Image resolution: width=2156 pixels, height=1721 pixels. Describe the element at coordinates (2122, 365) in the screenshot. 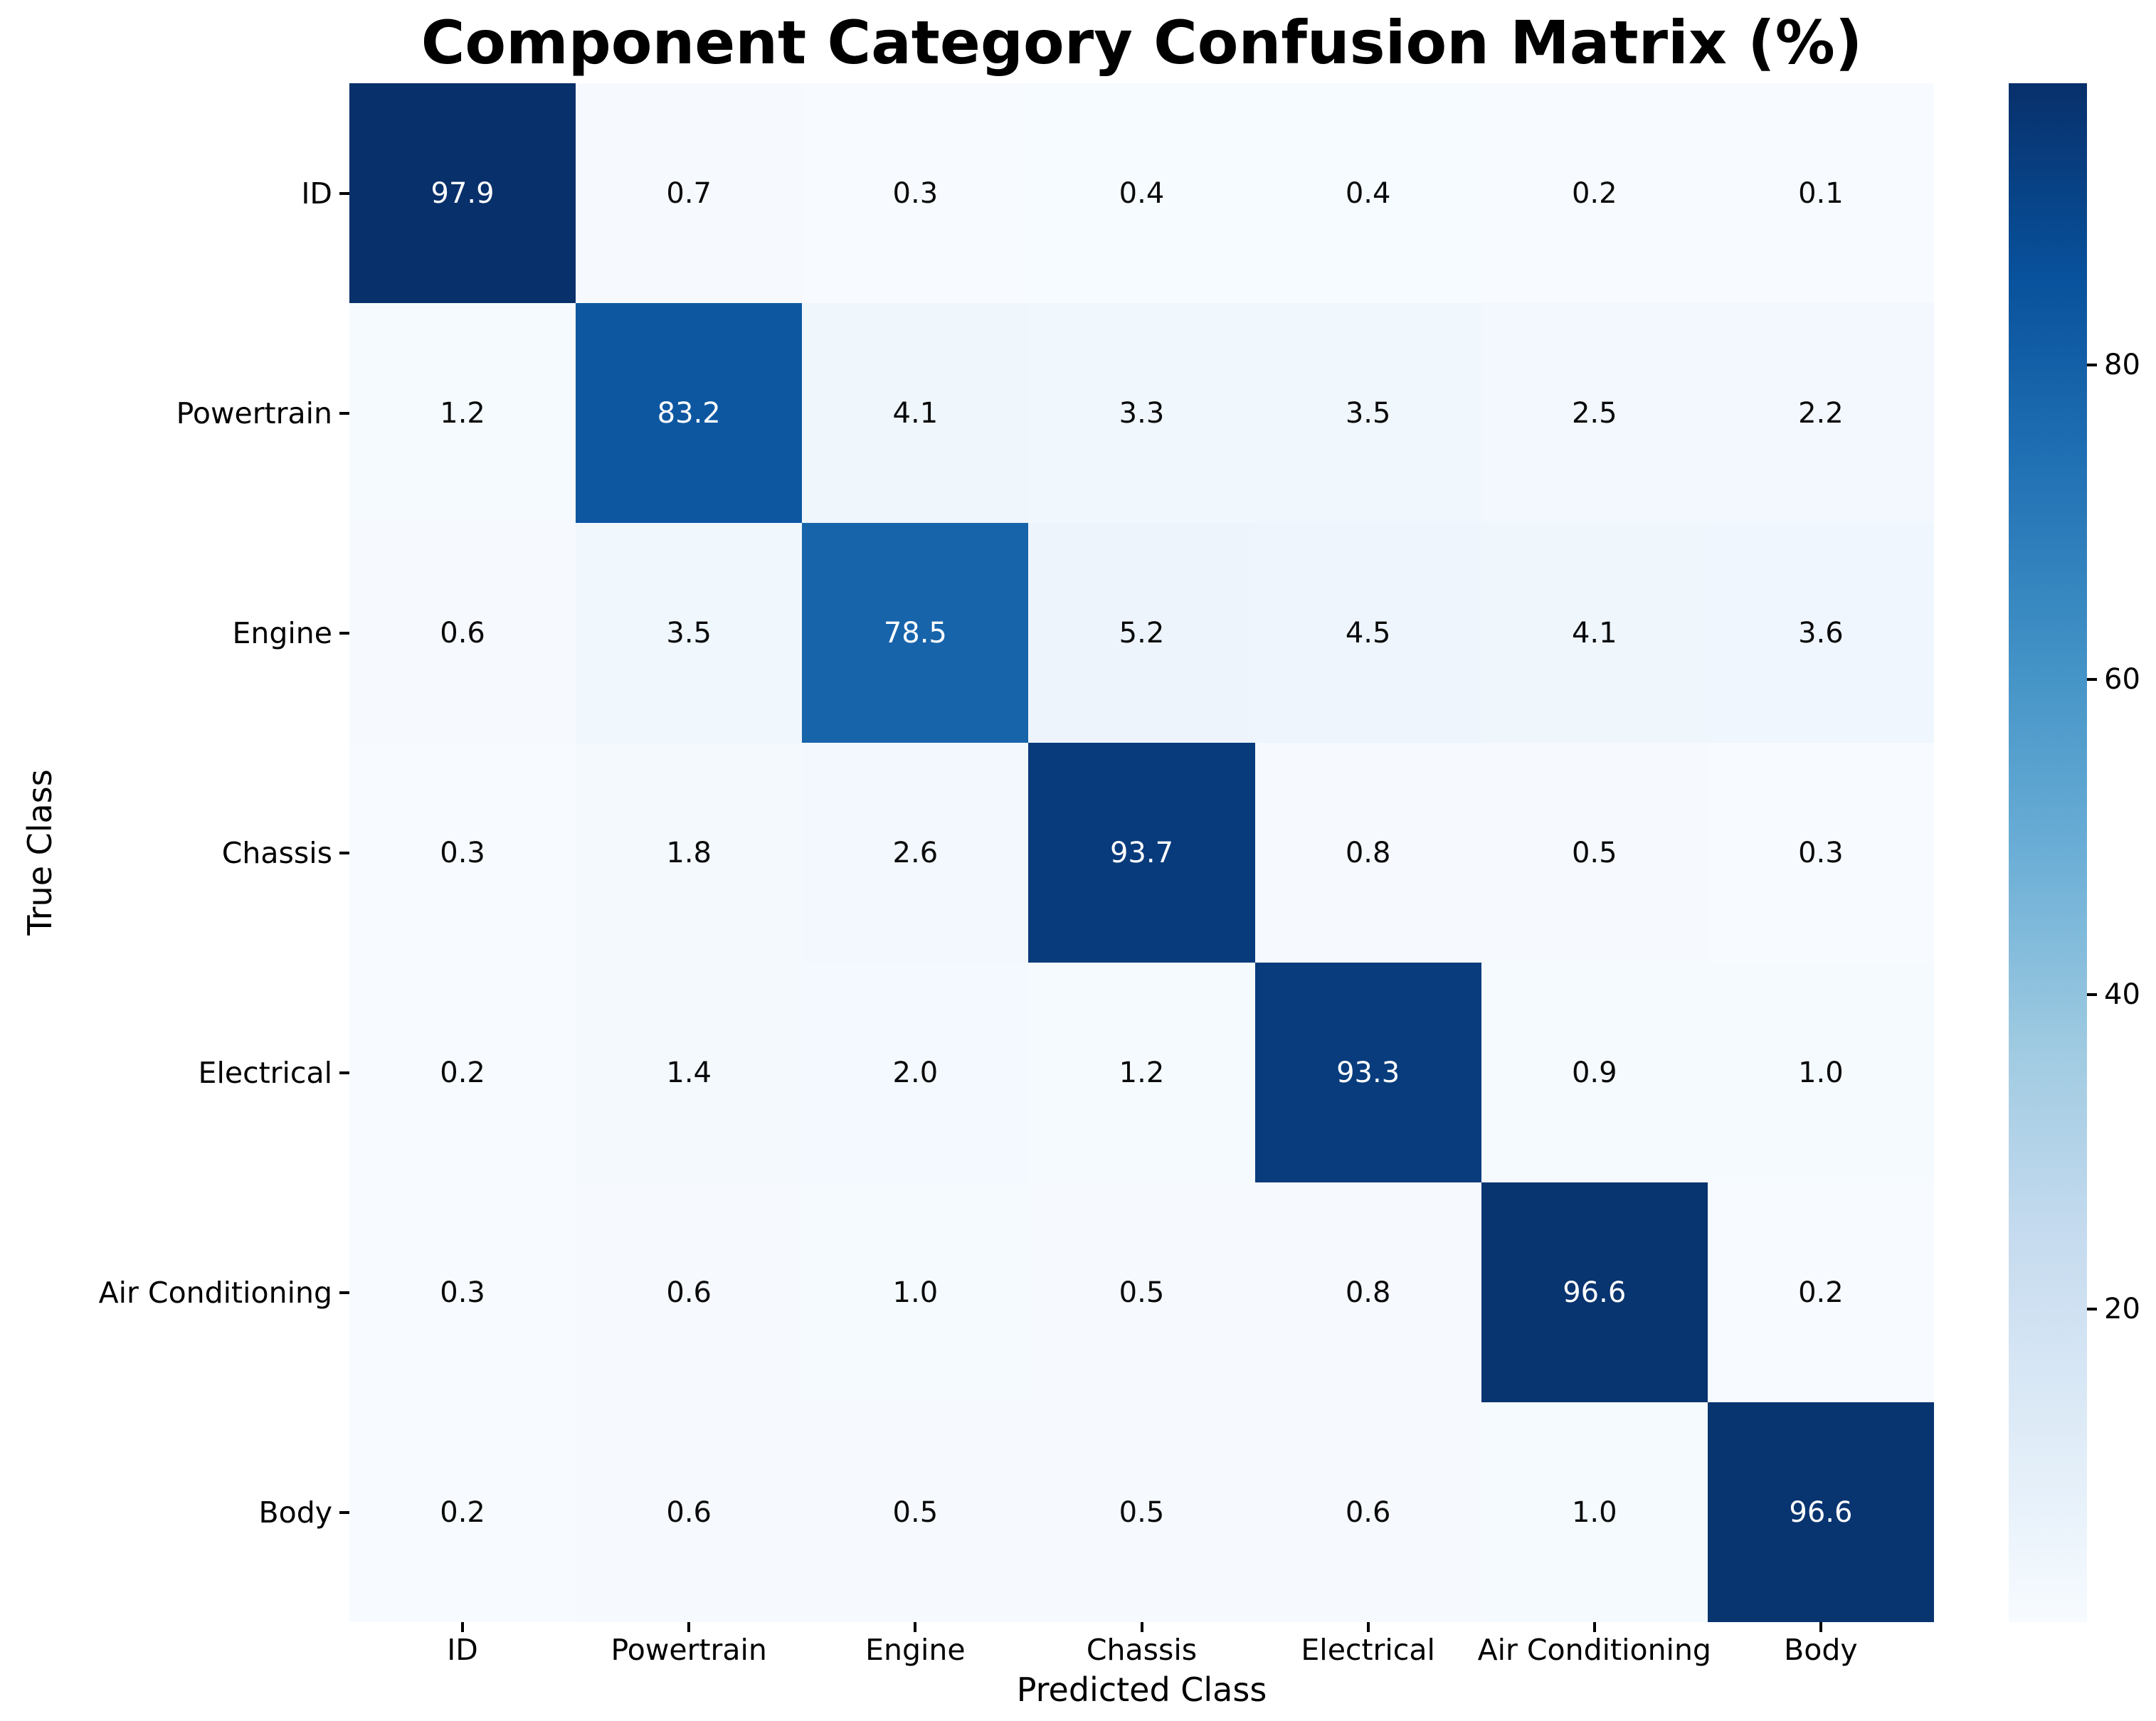

I see `colorbar-tick-label: 80` at that location.